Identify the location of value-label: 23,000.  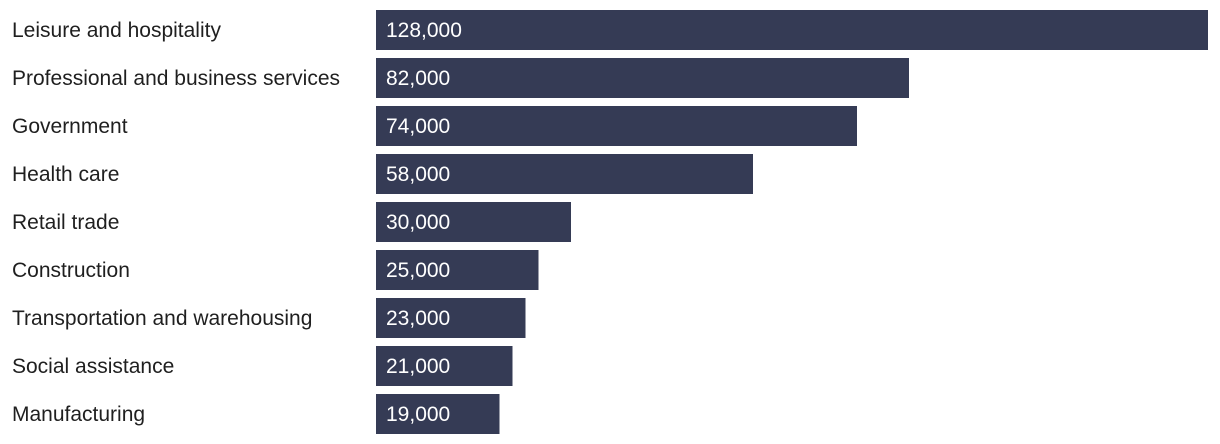
(418, 318).